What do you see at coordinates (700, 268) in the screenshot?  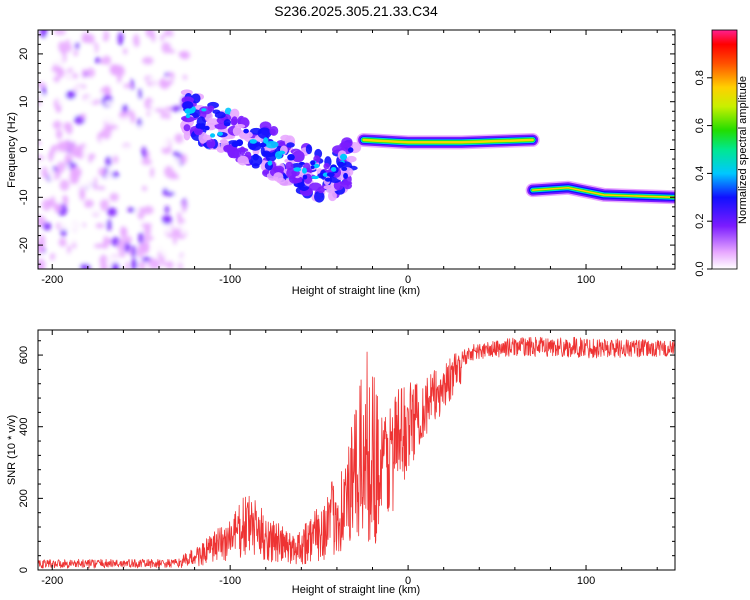 I see `colorbar-tick-label: 0.0` at bounding box center [700, 268].